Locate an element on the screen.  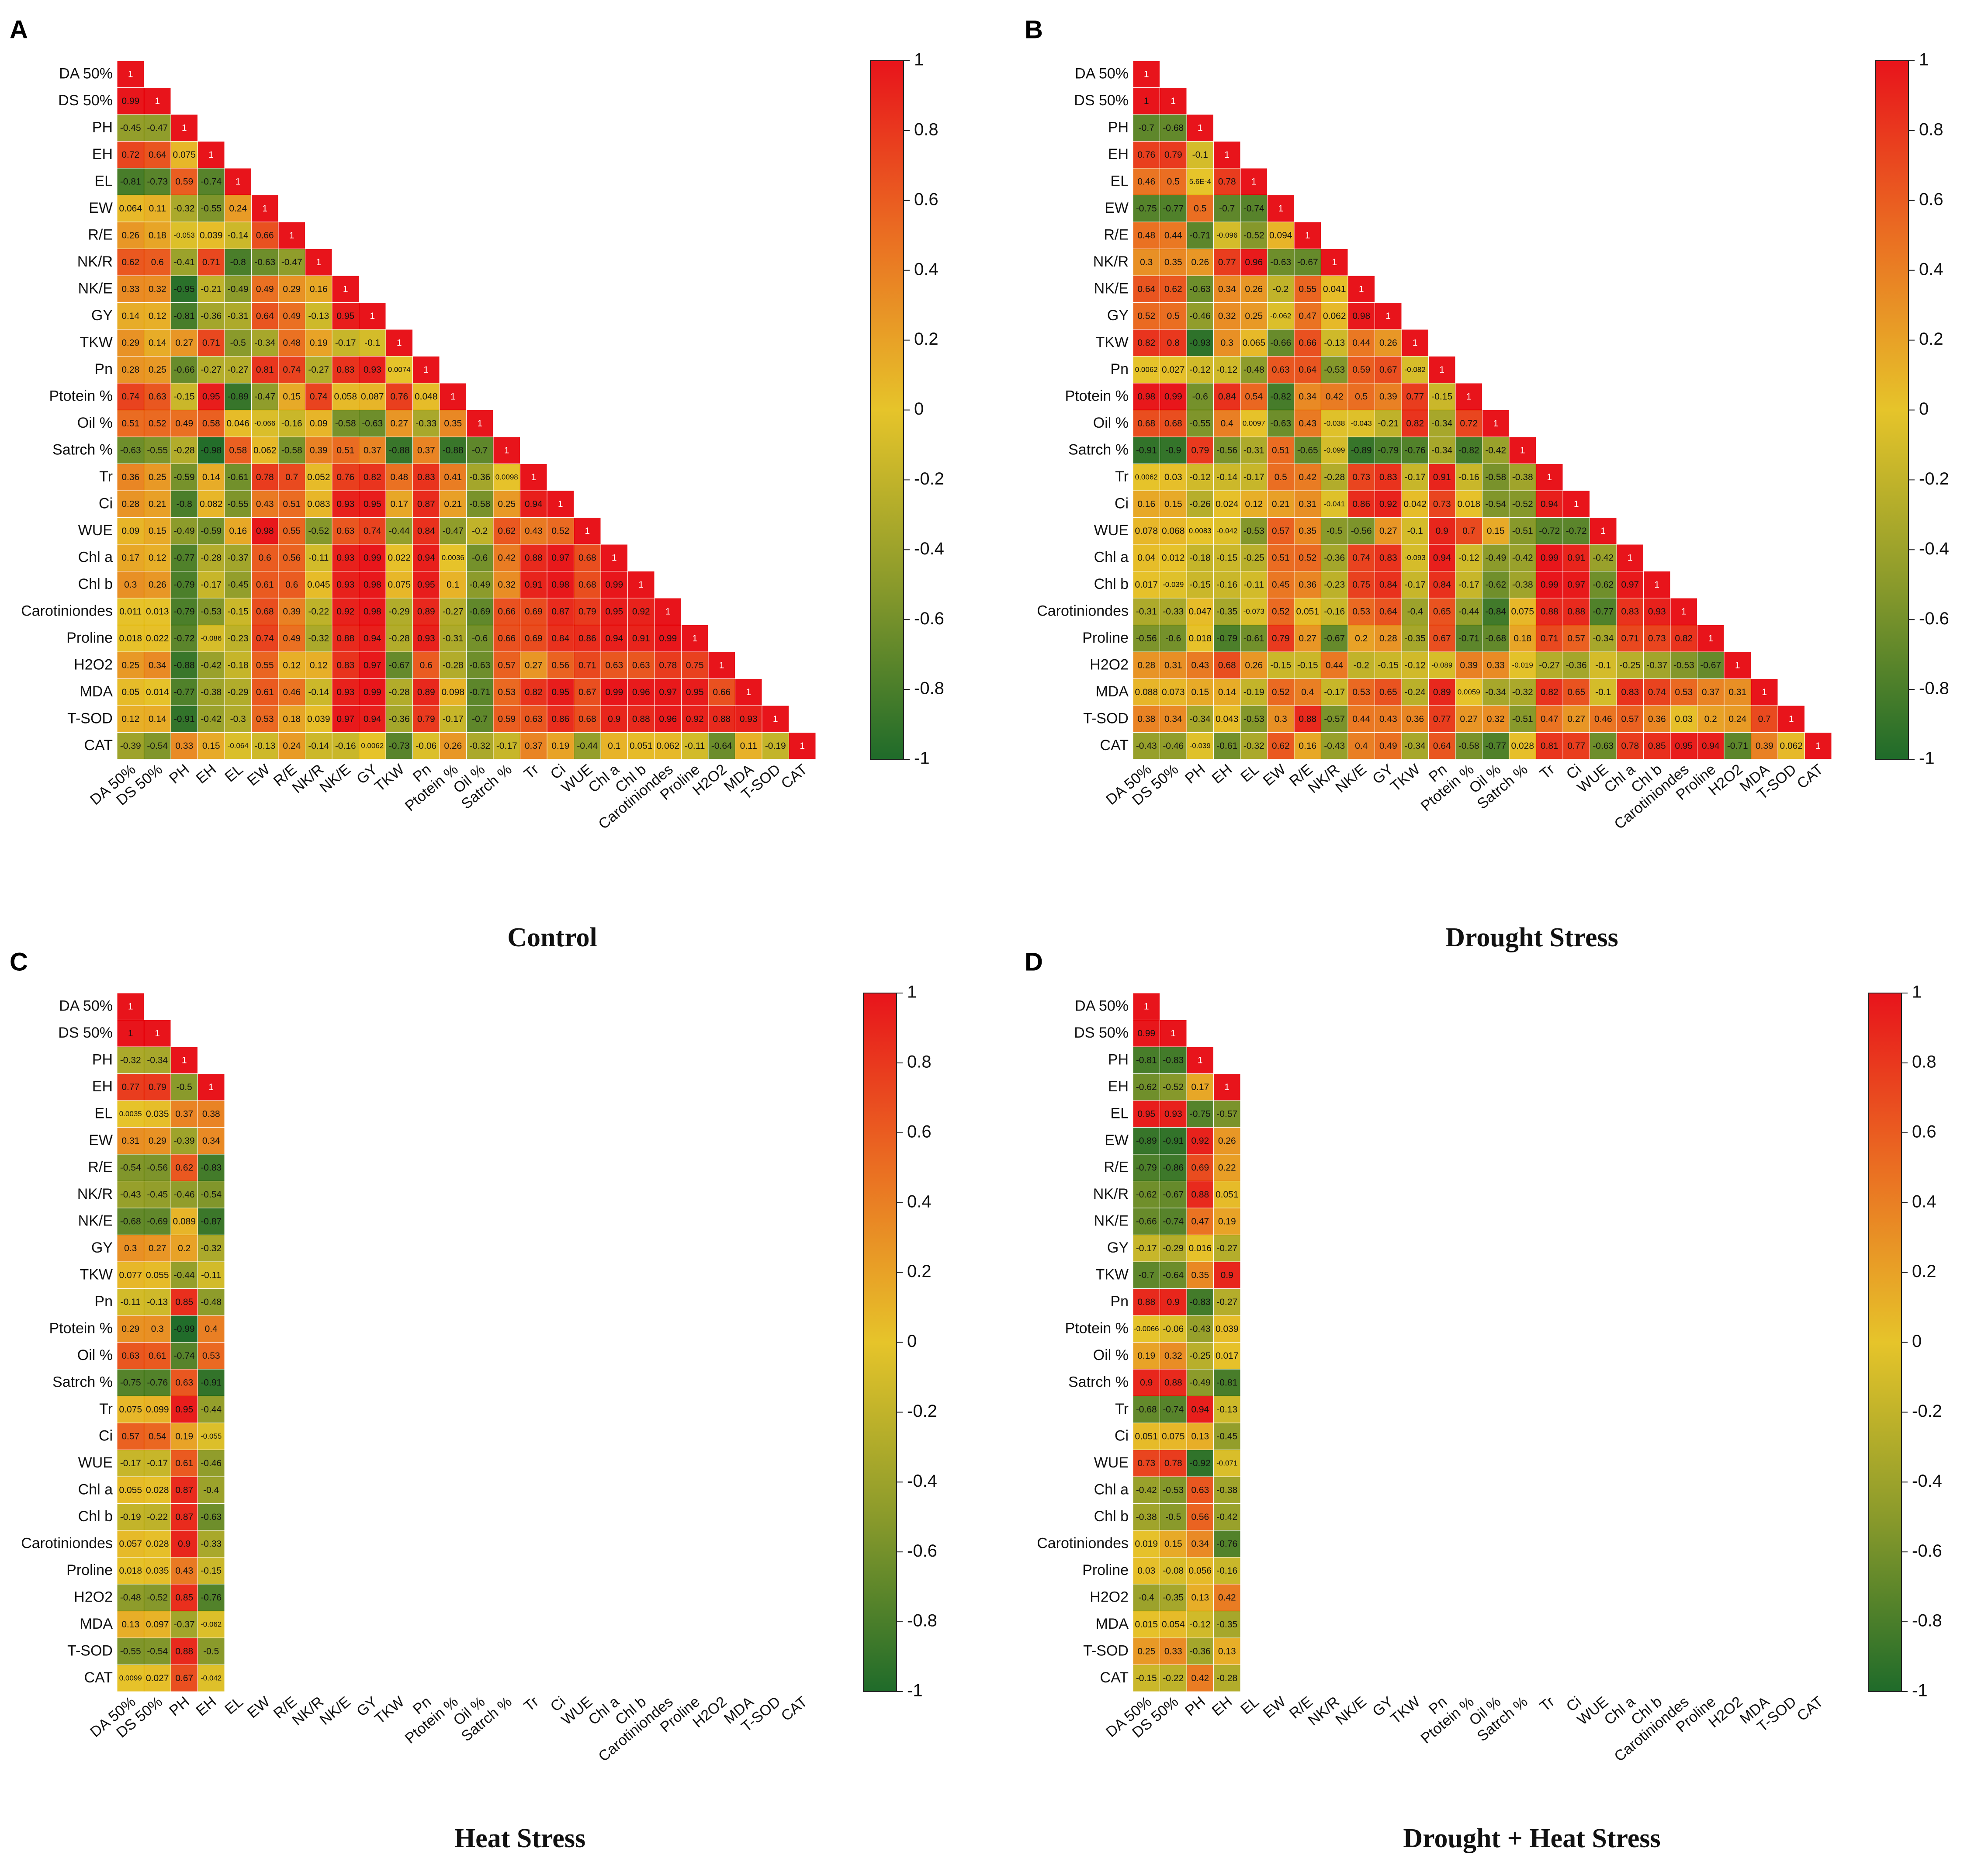
cell-value-label: 0.14 is located at coordinates (130, 316).